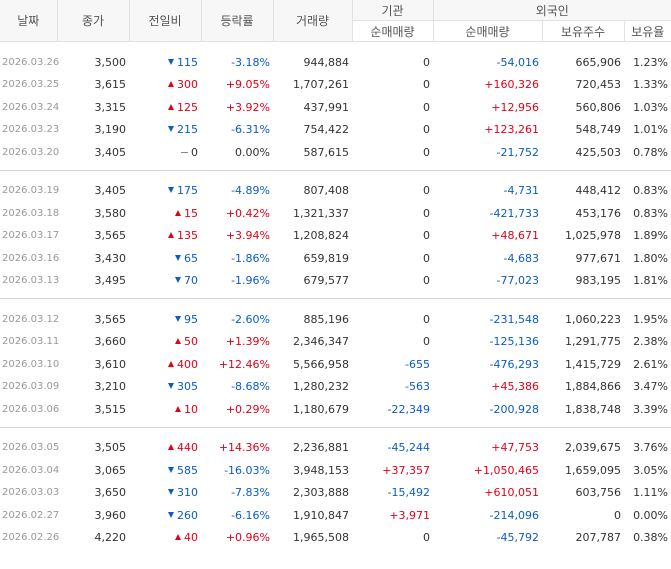 Image resolution: width=671 pixels, height=569 pixels. Describe the element at coordinates (515, 236) in the screenshot. I see `cell-foreign-net: +48,671` at that location.